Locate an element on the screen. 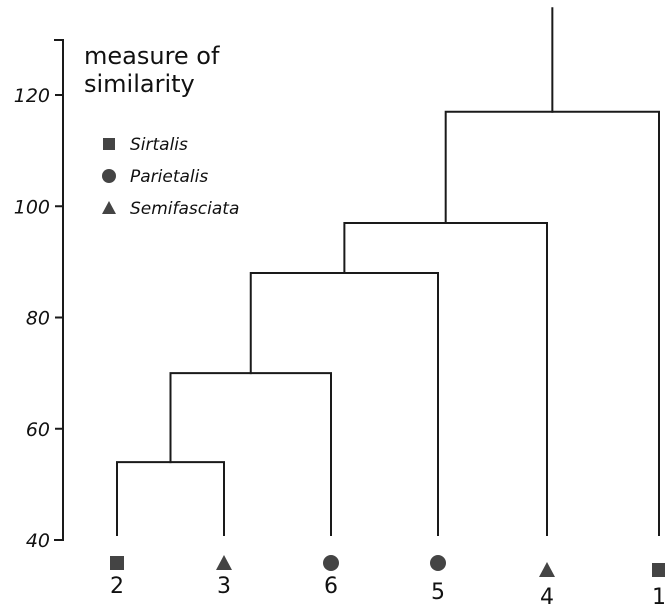  legend: Sirtalis Parietalis Semifasciata is located at coordinates (170, 177).